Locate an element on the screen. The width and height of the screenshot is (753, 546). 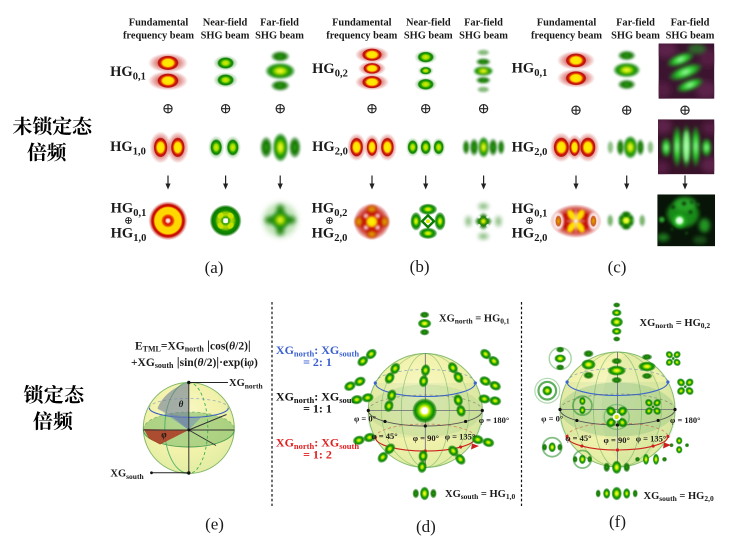
svg-text: (d) is located at coordinates (426, 526).